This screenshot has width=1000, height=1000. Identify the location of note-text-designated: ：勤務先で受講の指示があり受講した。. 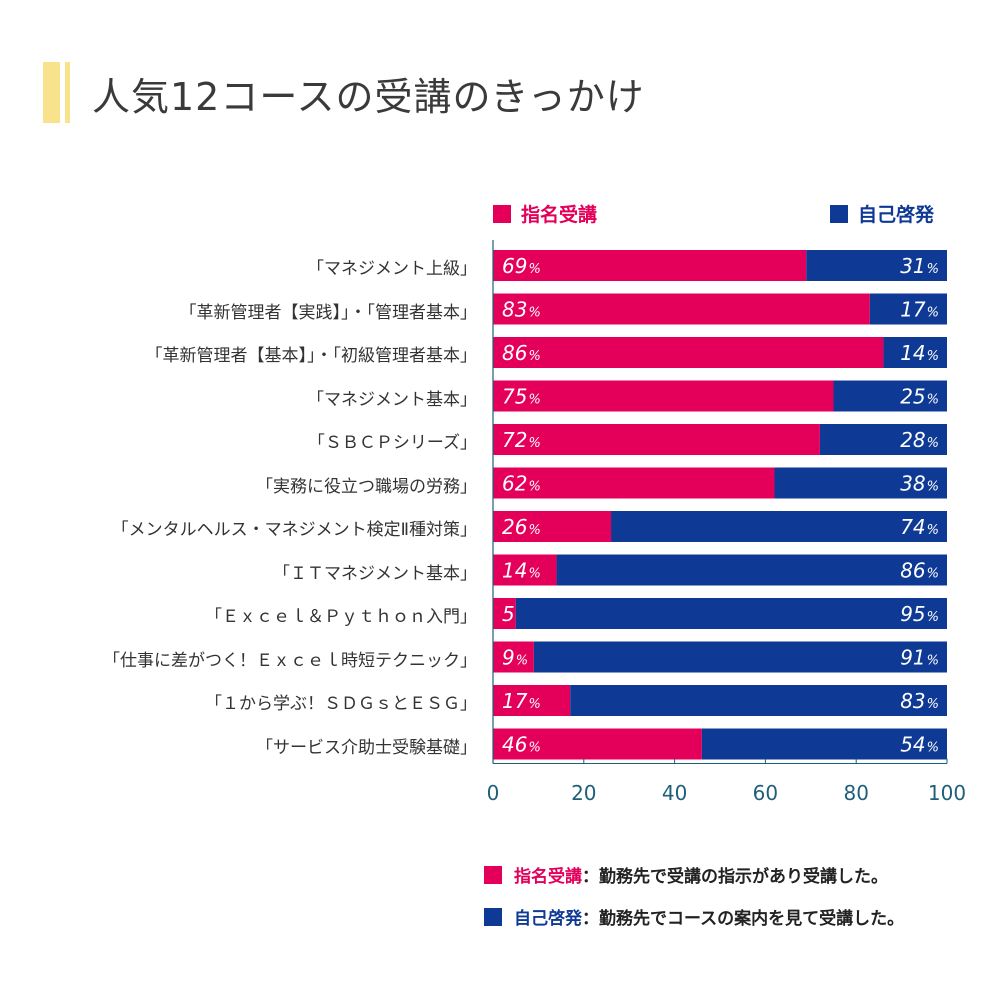
(735, 877).